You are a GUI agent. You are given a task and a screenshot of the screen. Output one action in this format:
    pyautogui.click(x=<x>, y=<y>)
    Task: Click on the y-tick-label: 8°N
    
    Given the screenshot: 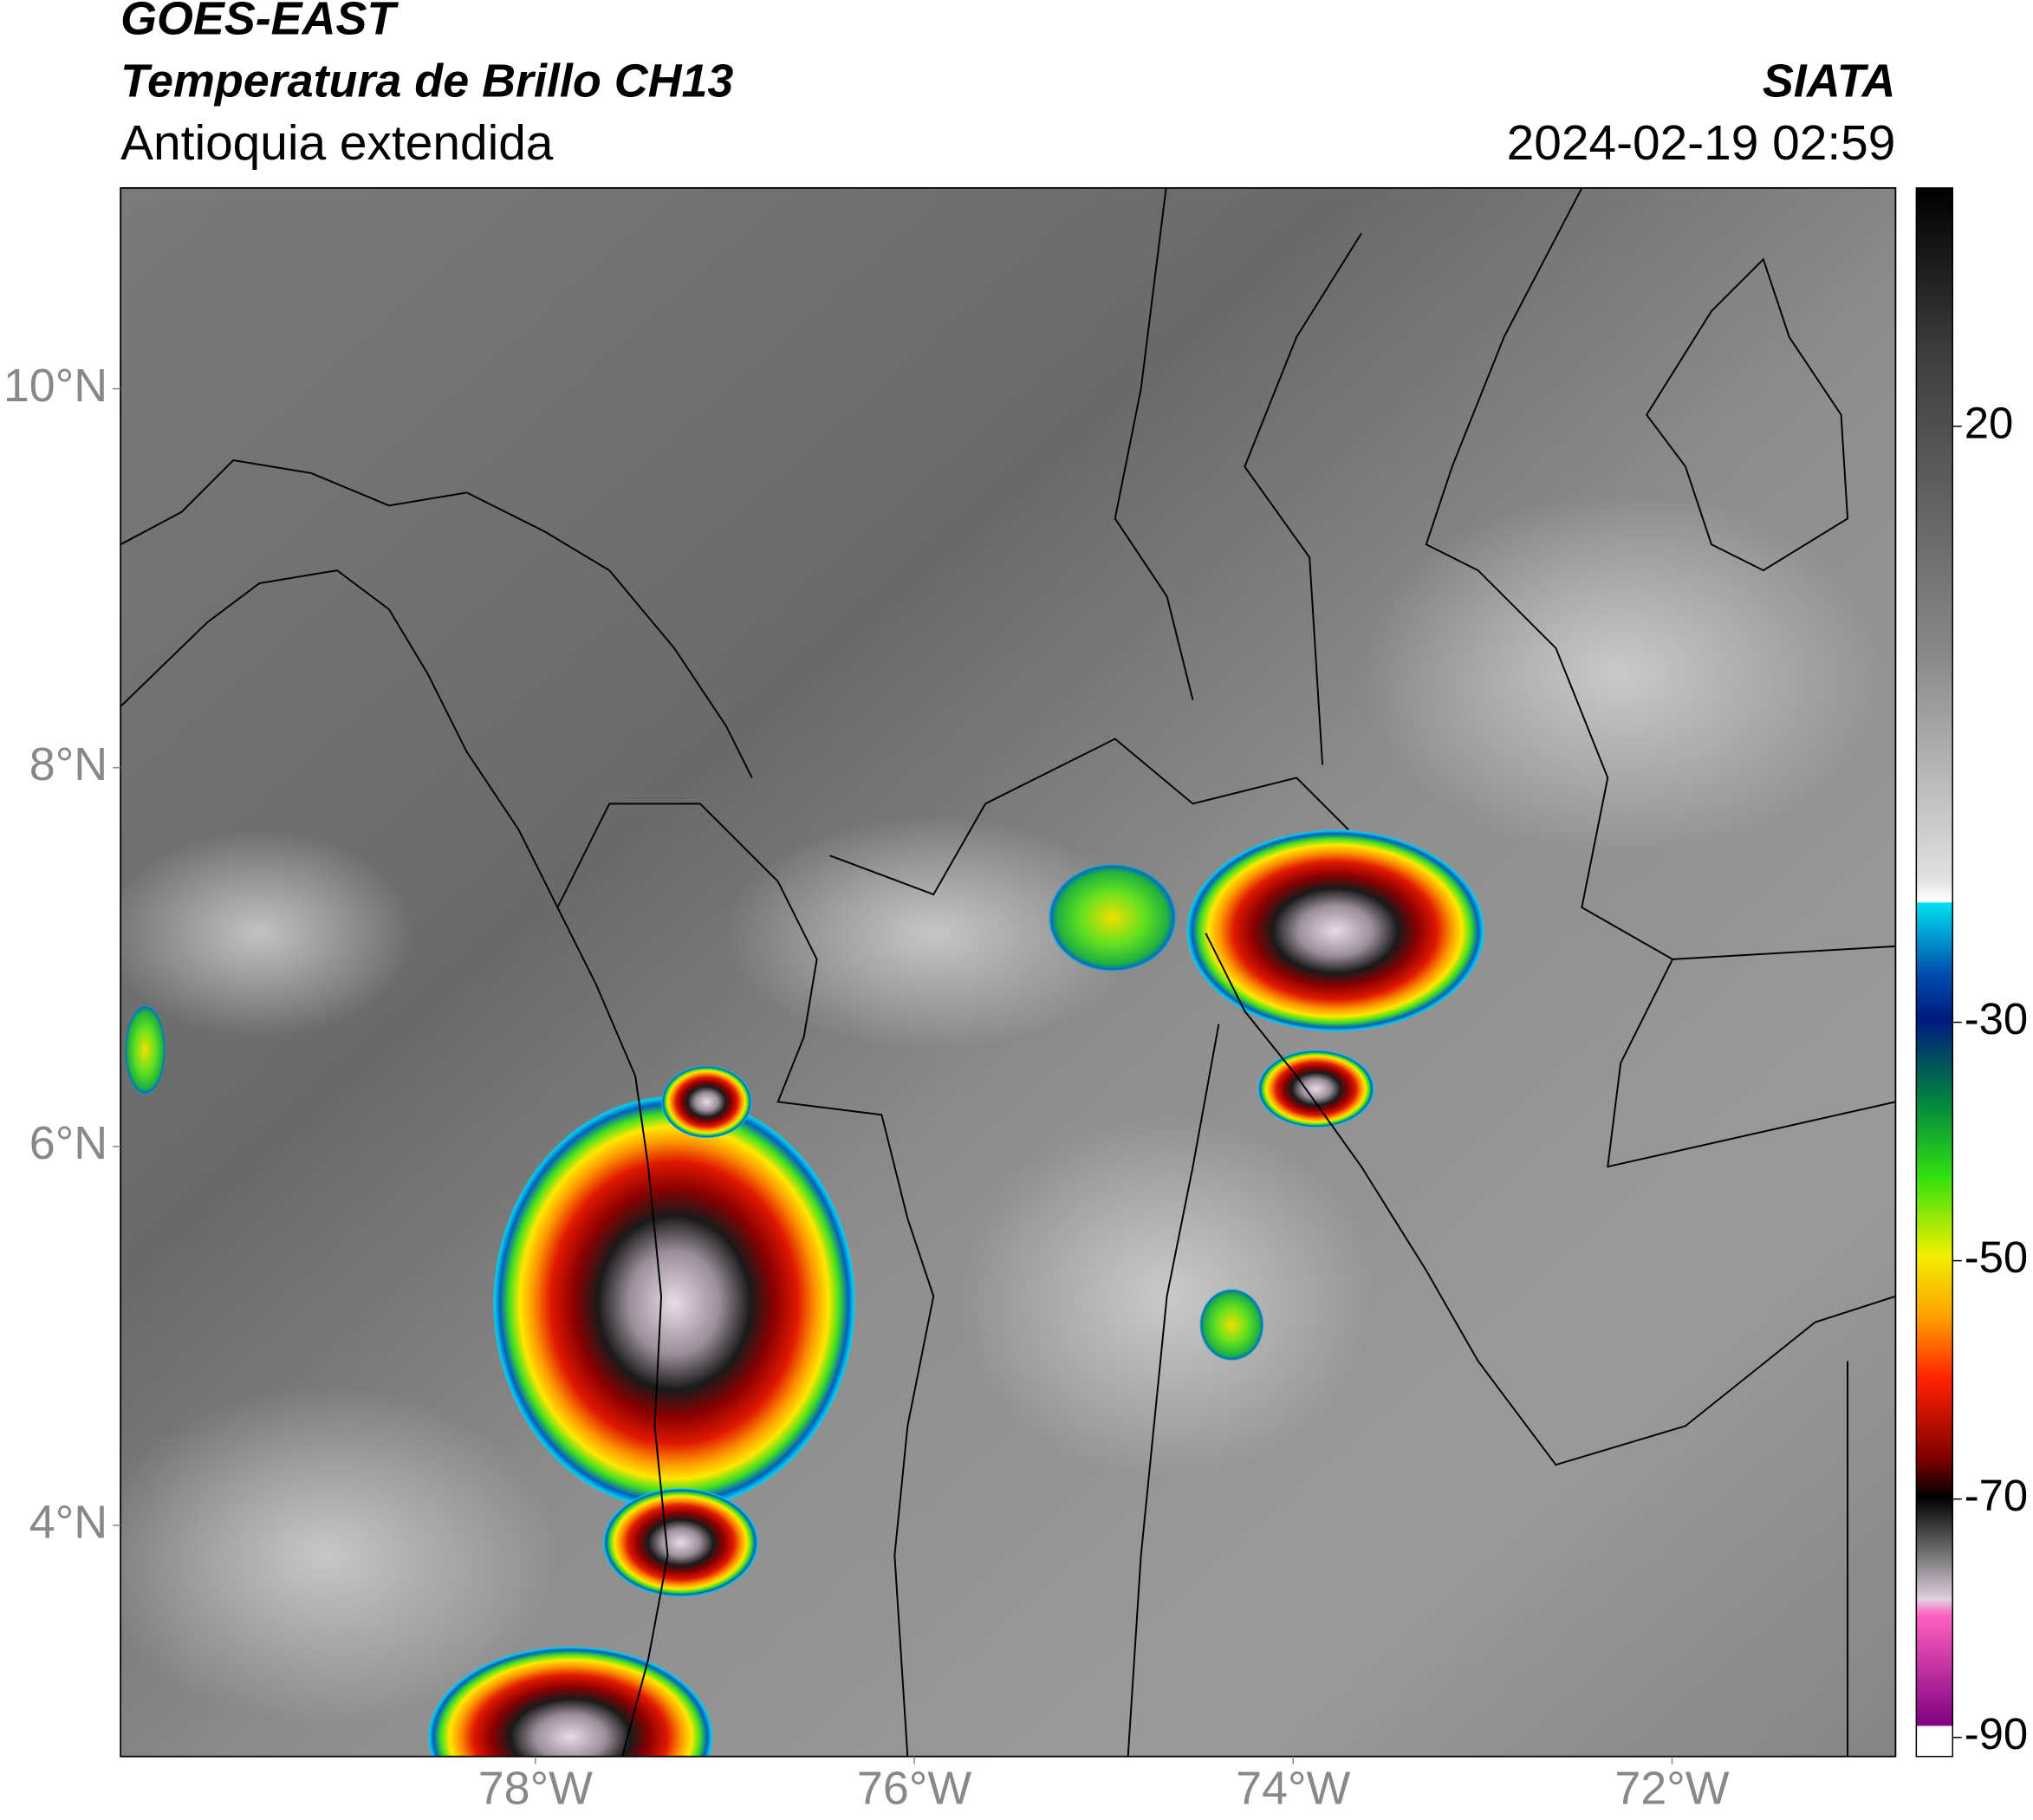 What is the action you would take?
    pyautogui.click(x=68, y=764)
    